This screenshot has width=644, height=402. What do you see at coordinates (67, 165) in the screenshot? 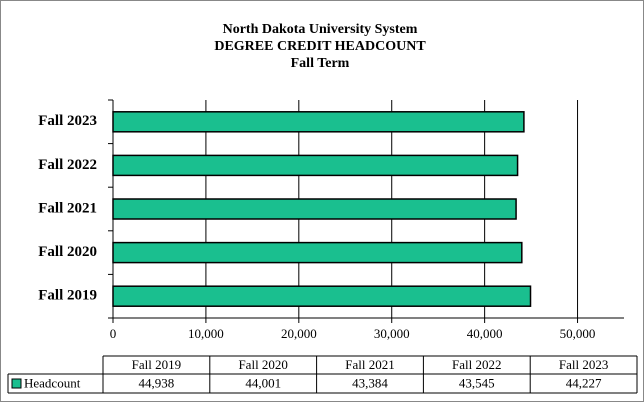
I see `y-tick-label: Fall 2022` at bounding box center [67, 165].